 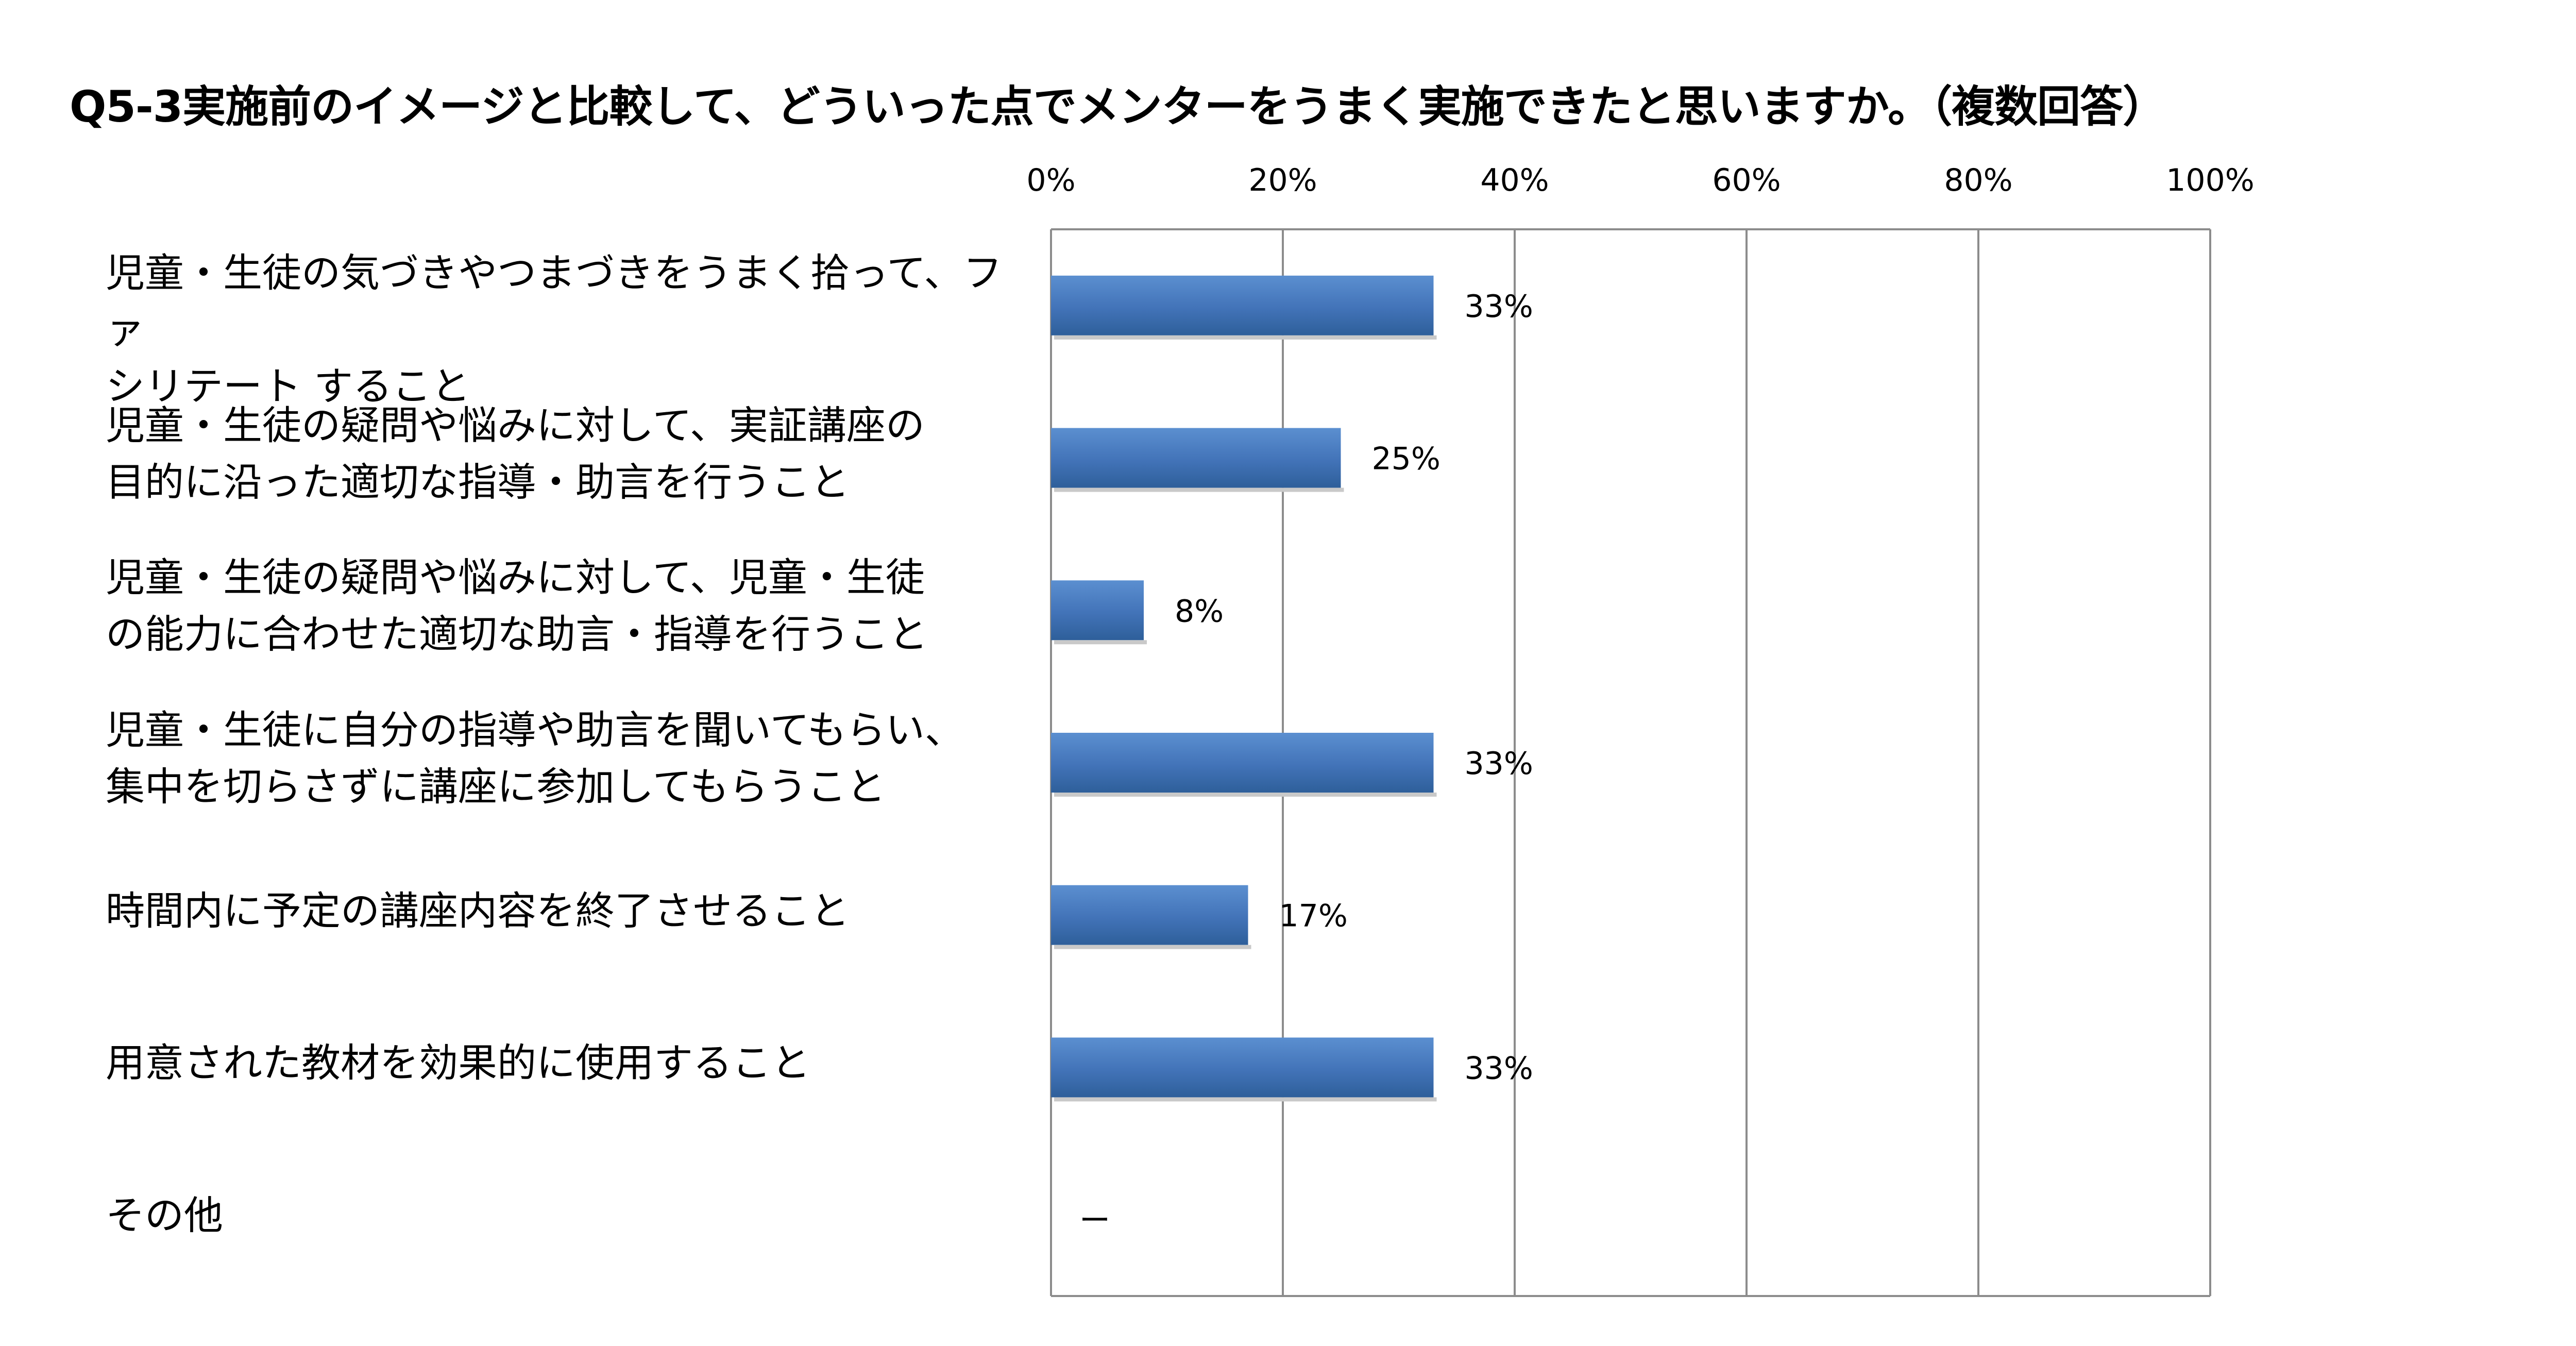 What do you see at coordinates (2210, 180) in the screenshot?
I see `x-tick-label: 100%` at bounding box center [2210, 180].